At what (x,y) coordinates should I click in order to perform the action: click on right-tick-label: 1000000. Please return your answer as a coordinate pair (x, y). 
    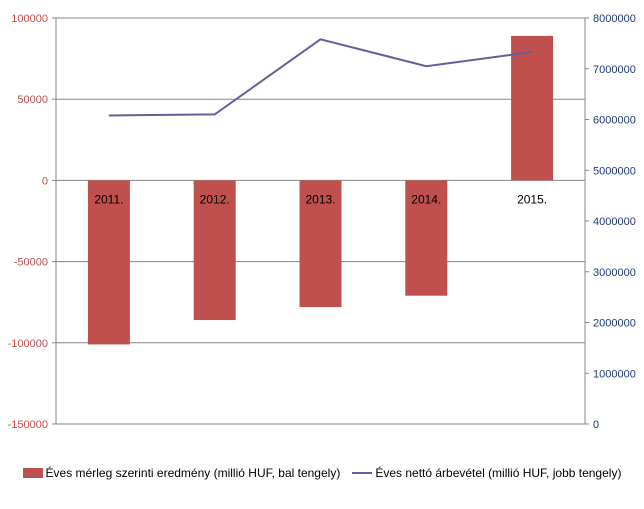
    Looking at the image, I should click on (614, 374).